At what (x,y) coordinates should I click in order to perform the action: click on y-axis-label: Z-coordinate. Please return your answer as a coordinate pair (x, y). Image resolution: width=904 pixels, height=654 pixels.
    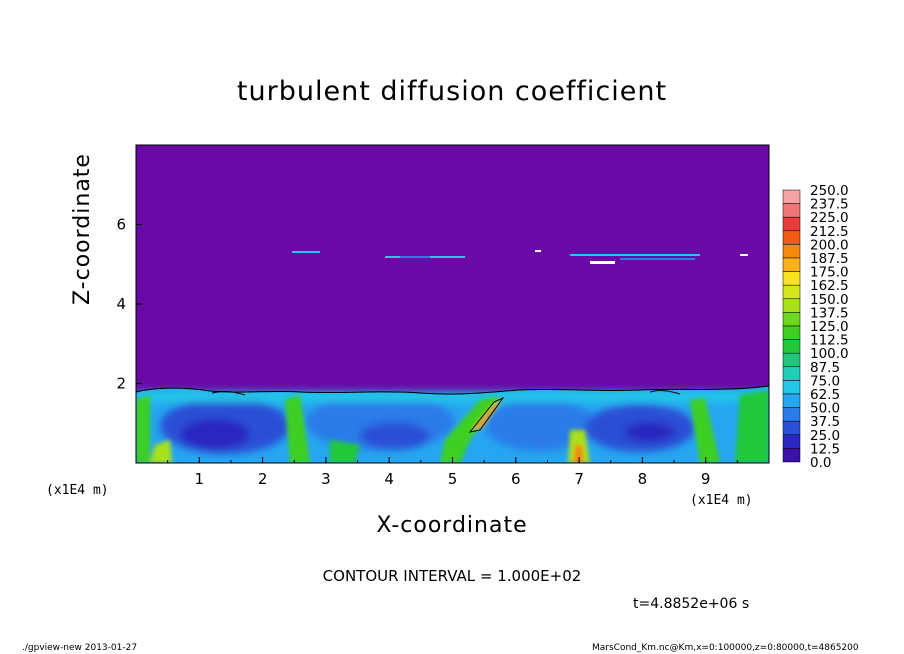
    Looking at the image, I should click on (82, 229).